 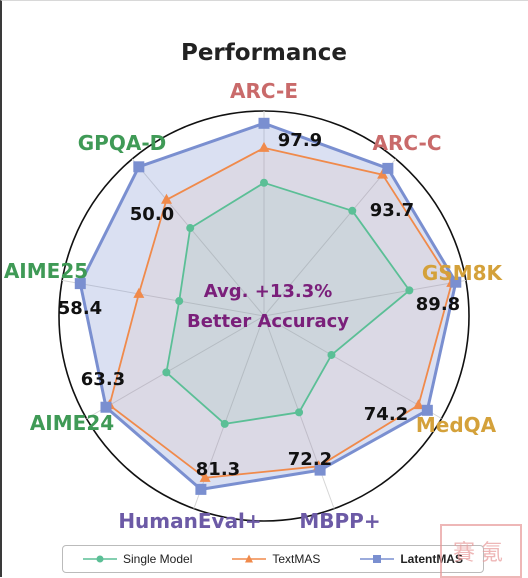 What do you see at coordinates (392, 210) in the screenshot?
I see `value-label: 93.7` at bounding box center [392, 210].